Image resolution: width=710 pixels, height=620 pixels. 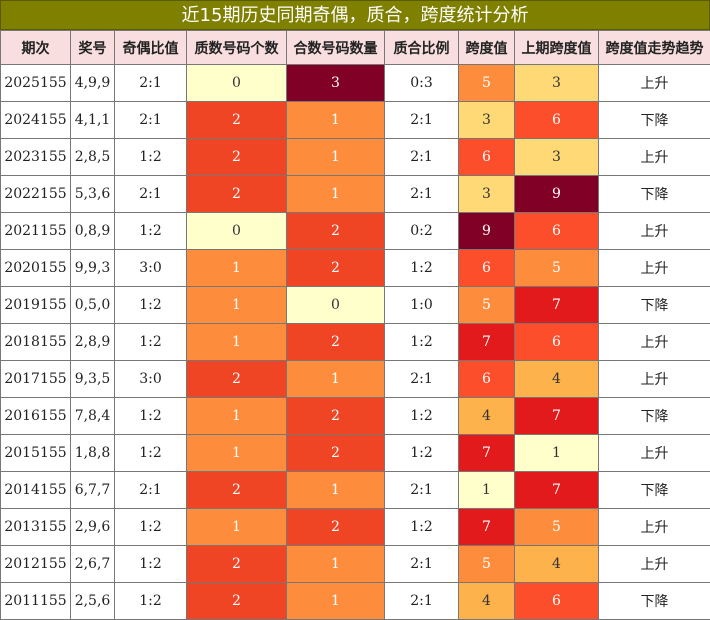 What do you see at coordinates (36, 601) in the screenshot?
I see `period-cell: 2011155` at bounding box center [36, 601].